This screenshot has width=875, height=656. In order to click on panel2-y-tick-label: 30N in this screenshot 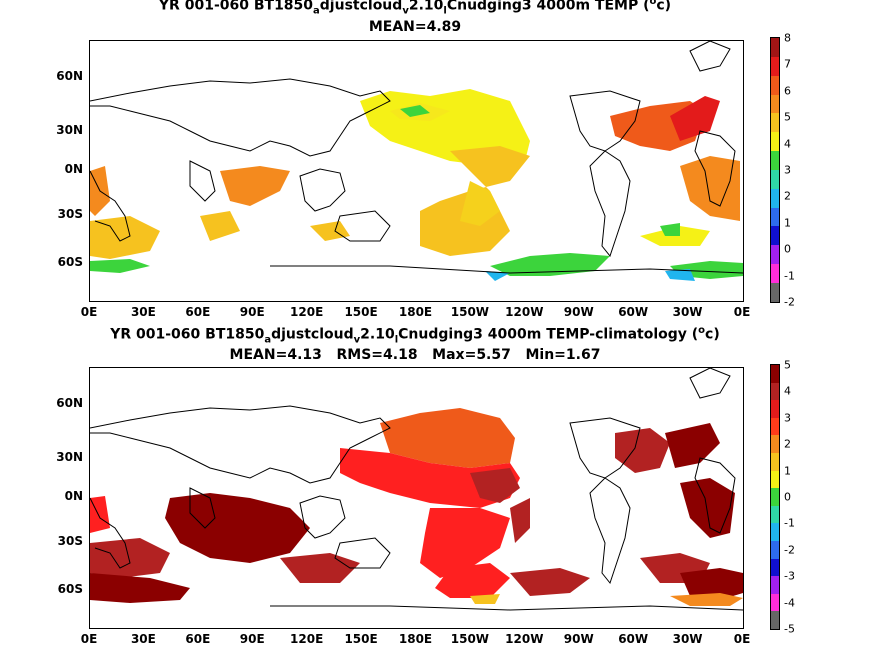, I will do `click(69, 457)`.